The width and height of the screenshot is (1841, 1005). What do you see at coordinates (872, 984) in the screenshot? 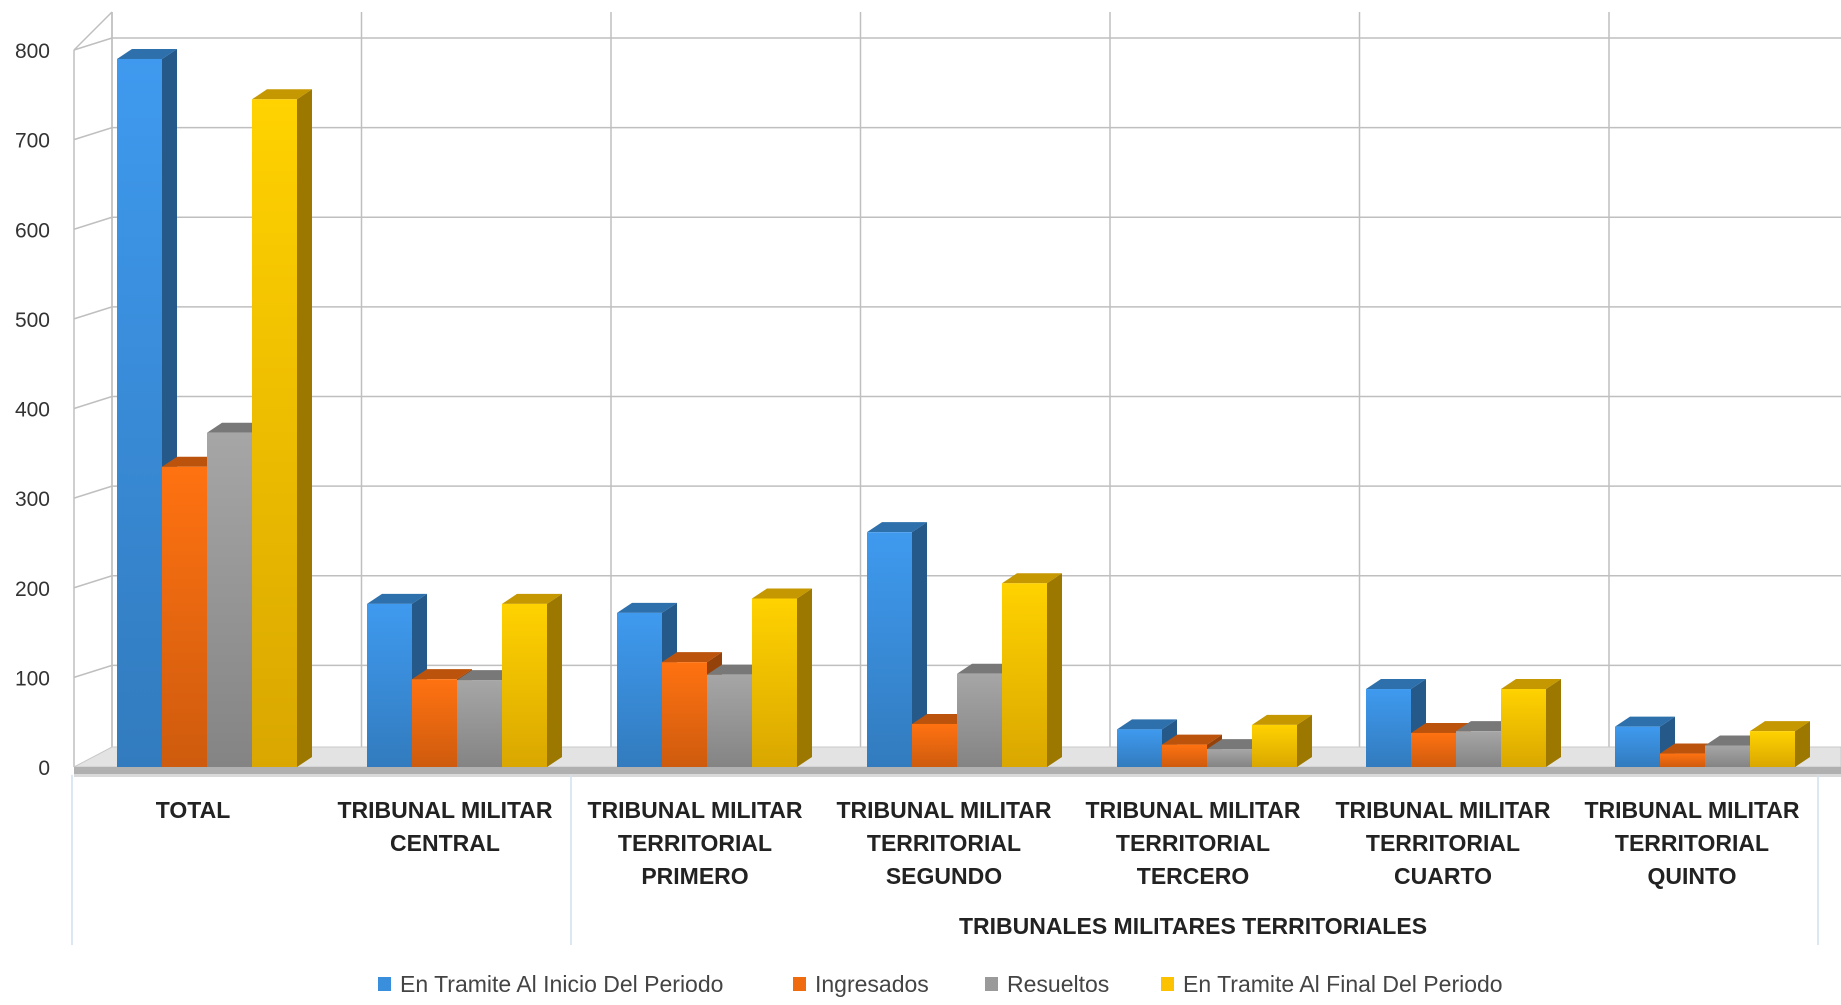
I see `legend-label: Ingresados` at bounding box center [872, 984].